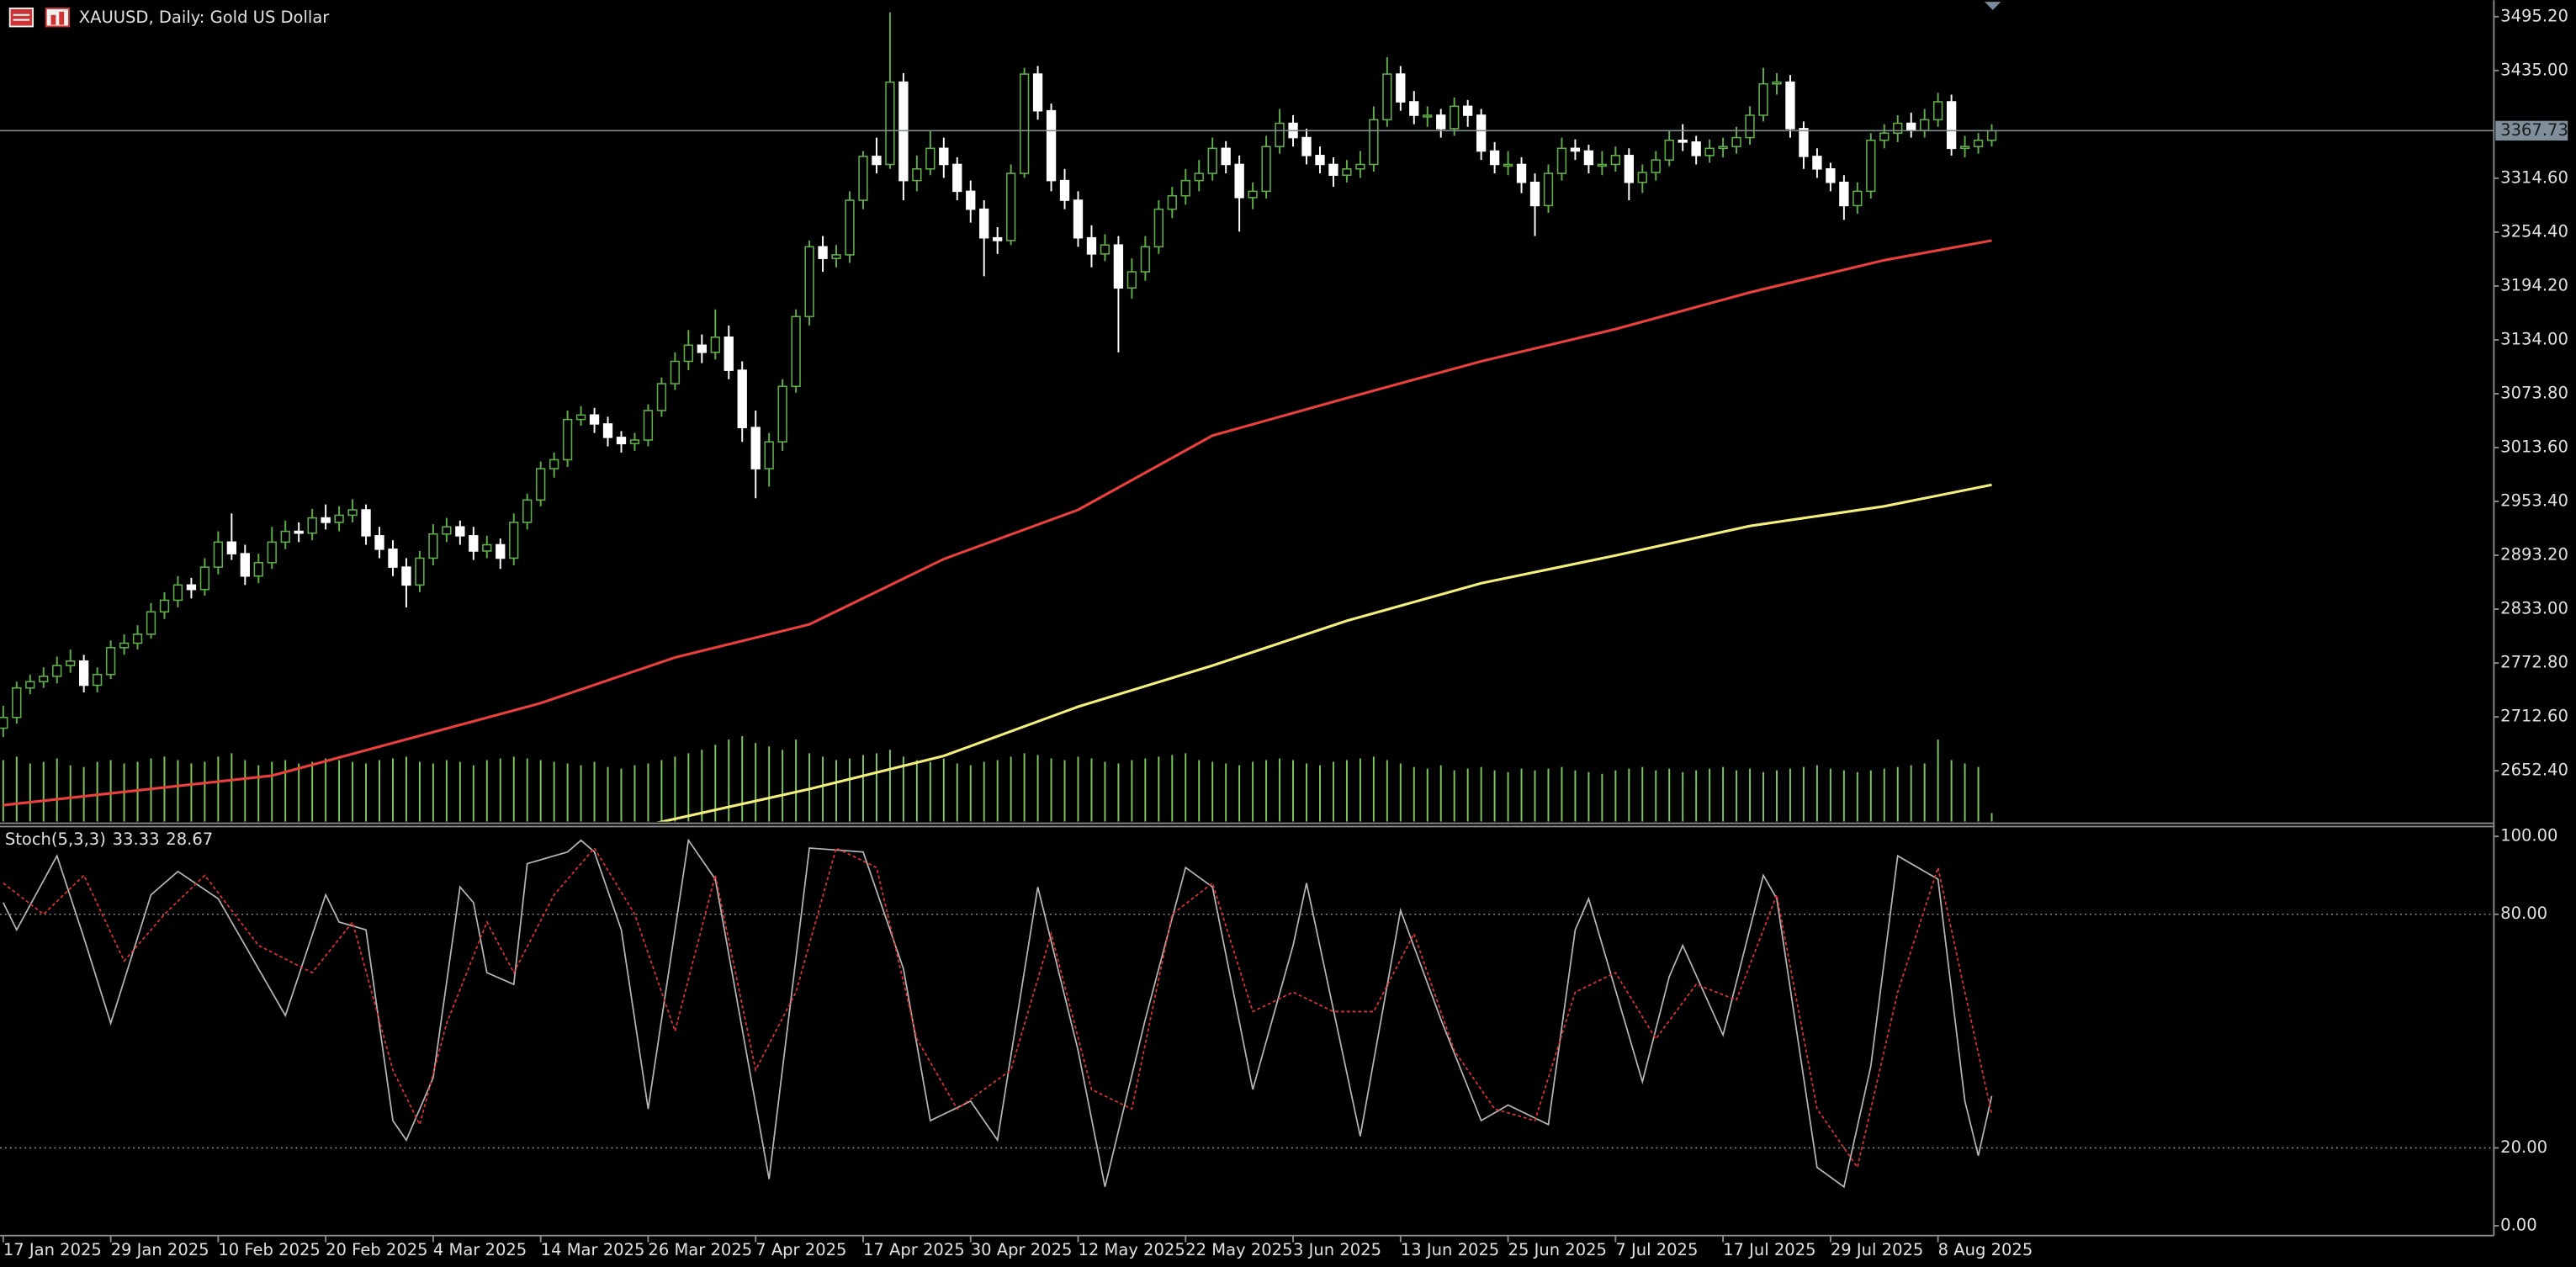  What do you see at coordinates (55, 840) in the screenshot?
I see `indicator-label-part: Stoch(5,3,3)` at bounding box center [55, 840].